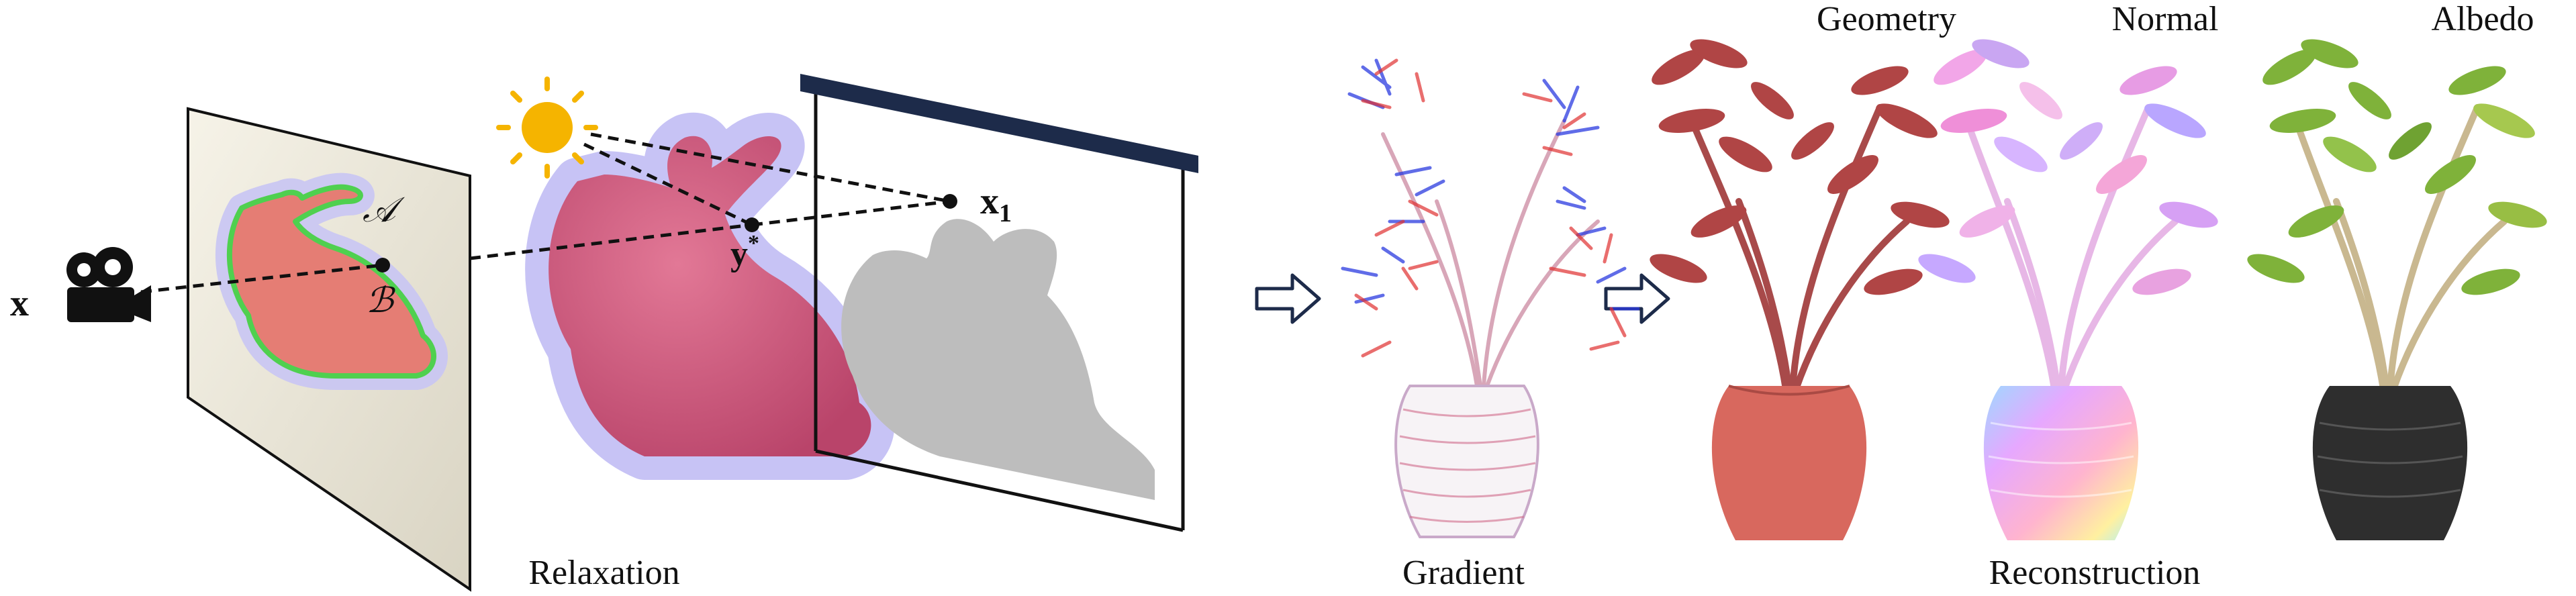 The image size is (2576, 596). Describe the element at coordinates (1288, 299) in the screenshot. I see `right-arrow-icon` at that location.